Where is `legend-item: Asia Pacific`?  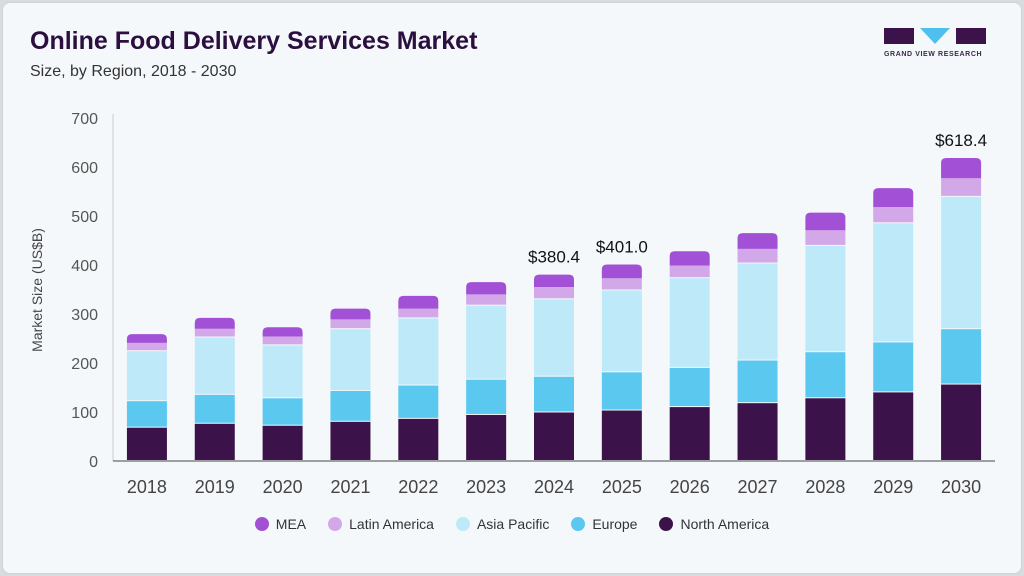 legend-item: Asia Pacific is located at coordinates (502, 524).